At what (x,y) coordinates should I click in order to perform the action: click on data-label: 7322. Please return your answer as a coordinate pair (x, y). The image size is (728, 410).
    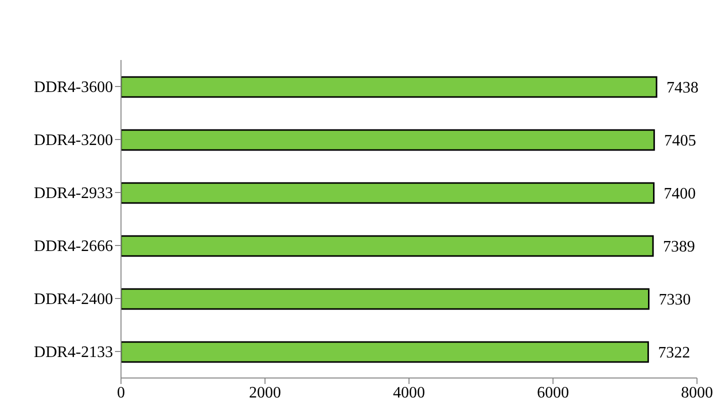
    Looking at the image, I should click on (674, 353).